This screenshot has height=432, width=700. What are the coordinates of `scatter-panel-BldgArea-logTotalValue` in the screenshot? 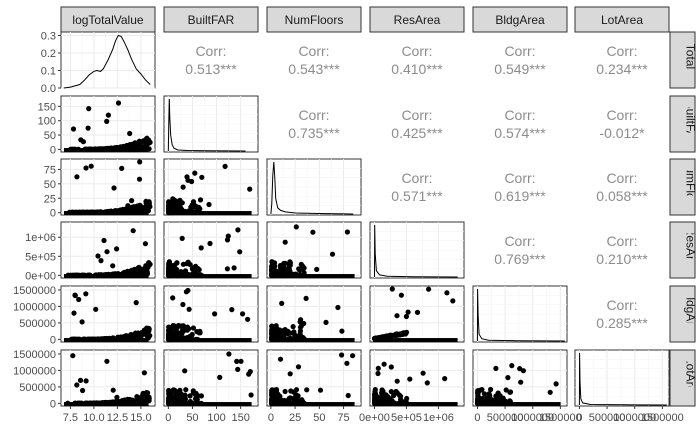 It's located at (108, 314).